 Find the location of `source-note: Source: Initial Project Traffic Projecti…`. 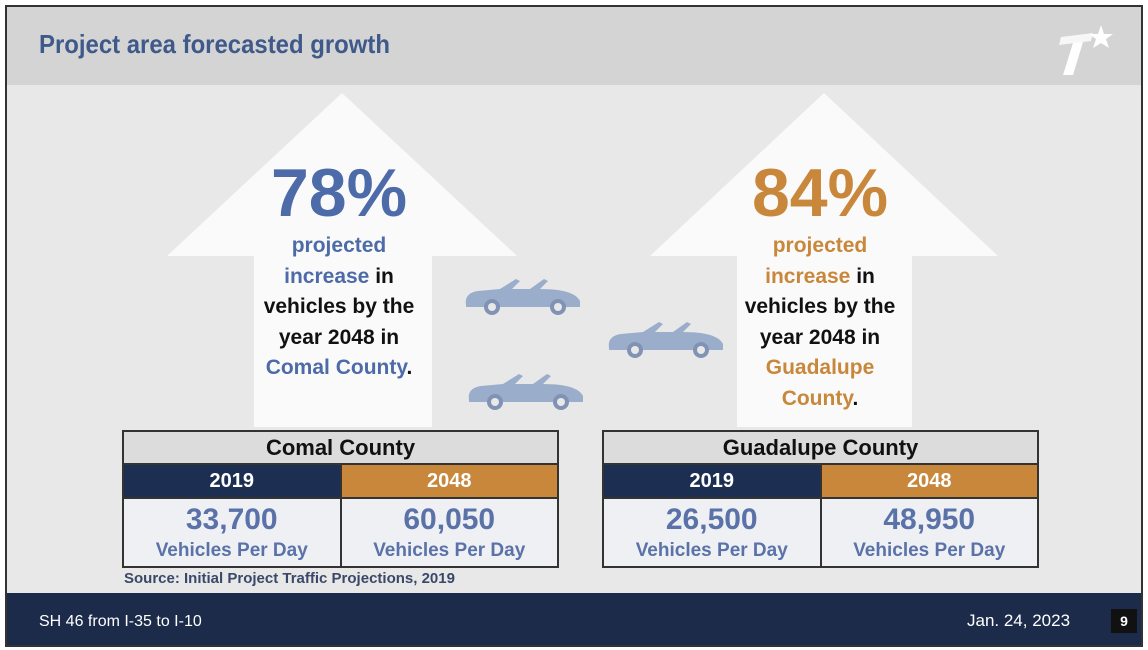

source-note: Source: Initial Project Traffic Projecti… is located at coordinates (289, 578).